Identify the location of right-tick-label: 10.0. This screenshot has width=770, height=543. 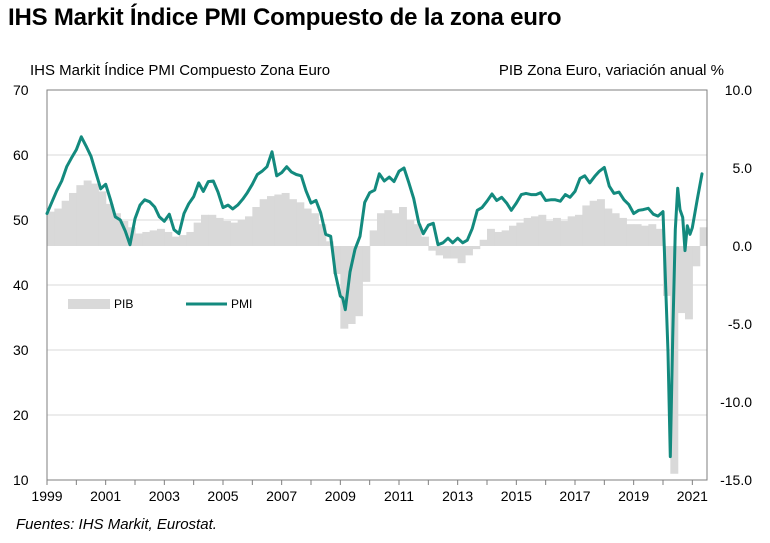
(738, 90).